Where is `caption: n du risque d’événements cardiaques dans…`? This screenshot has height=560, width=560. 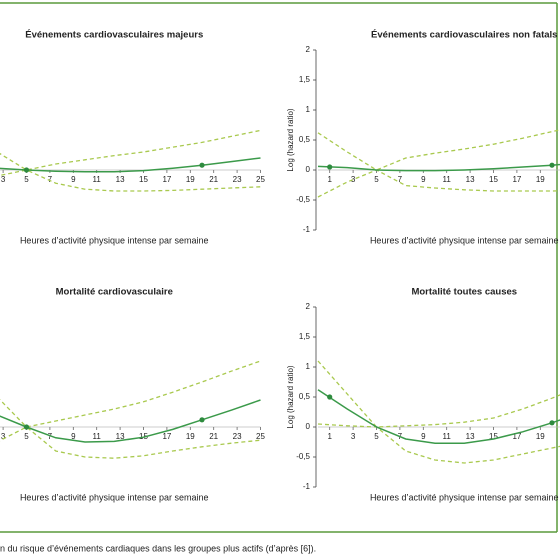
caption: n du risque d’événements cardiaques dans… is located at coordinates (158, 548).